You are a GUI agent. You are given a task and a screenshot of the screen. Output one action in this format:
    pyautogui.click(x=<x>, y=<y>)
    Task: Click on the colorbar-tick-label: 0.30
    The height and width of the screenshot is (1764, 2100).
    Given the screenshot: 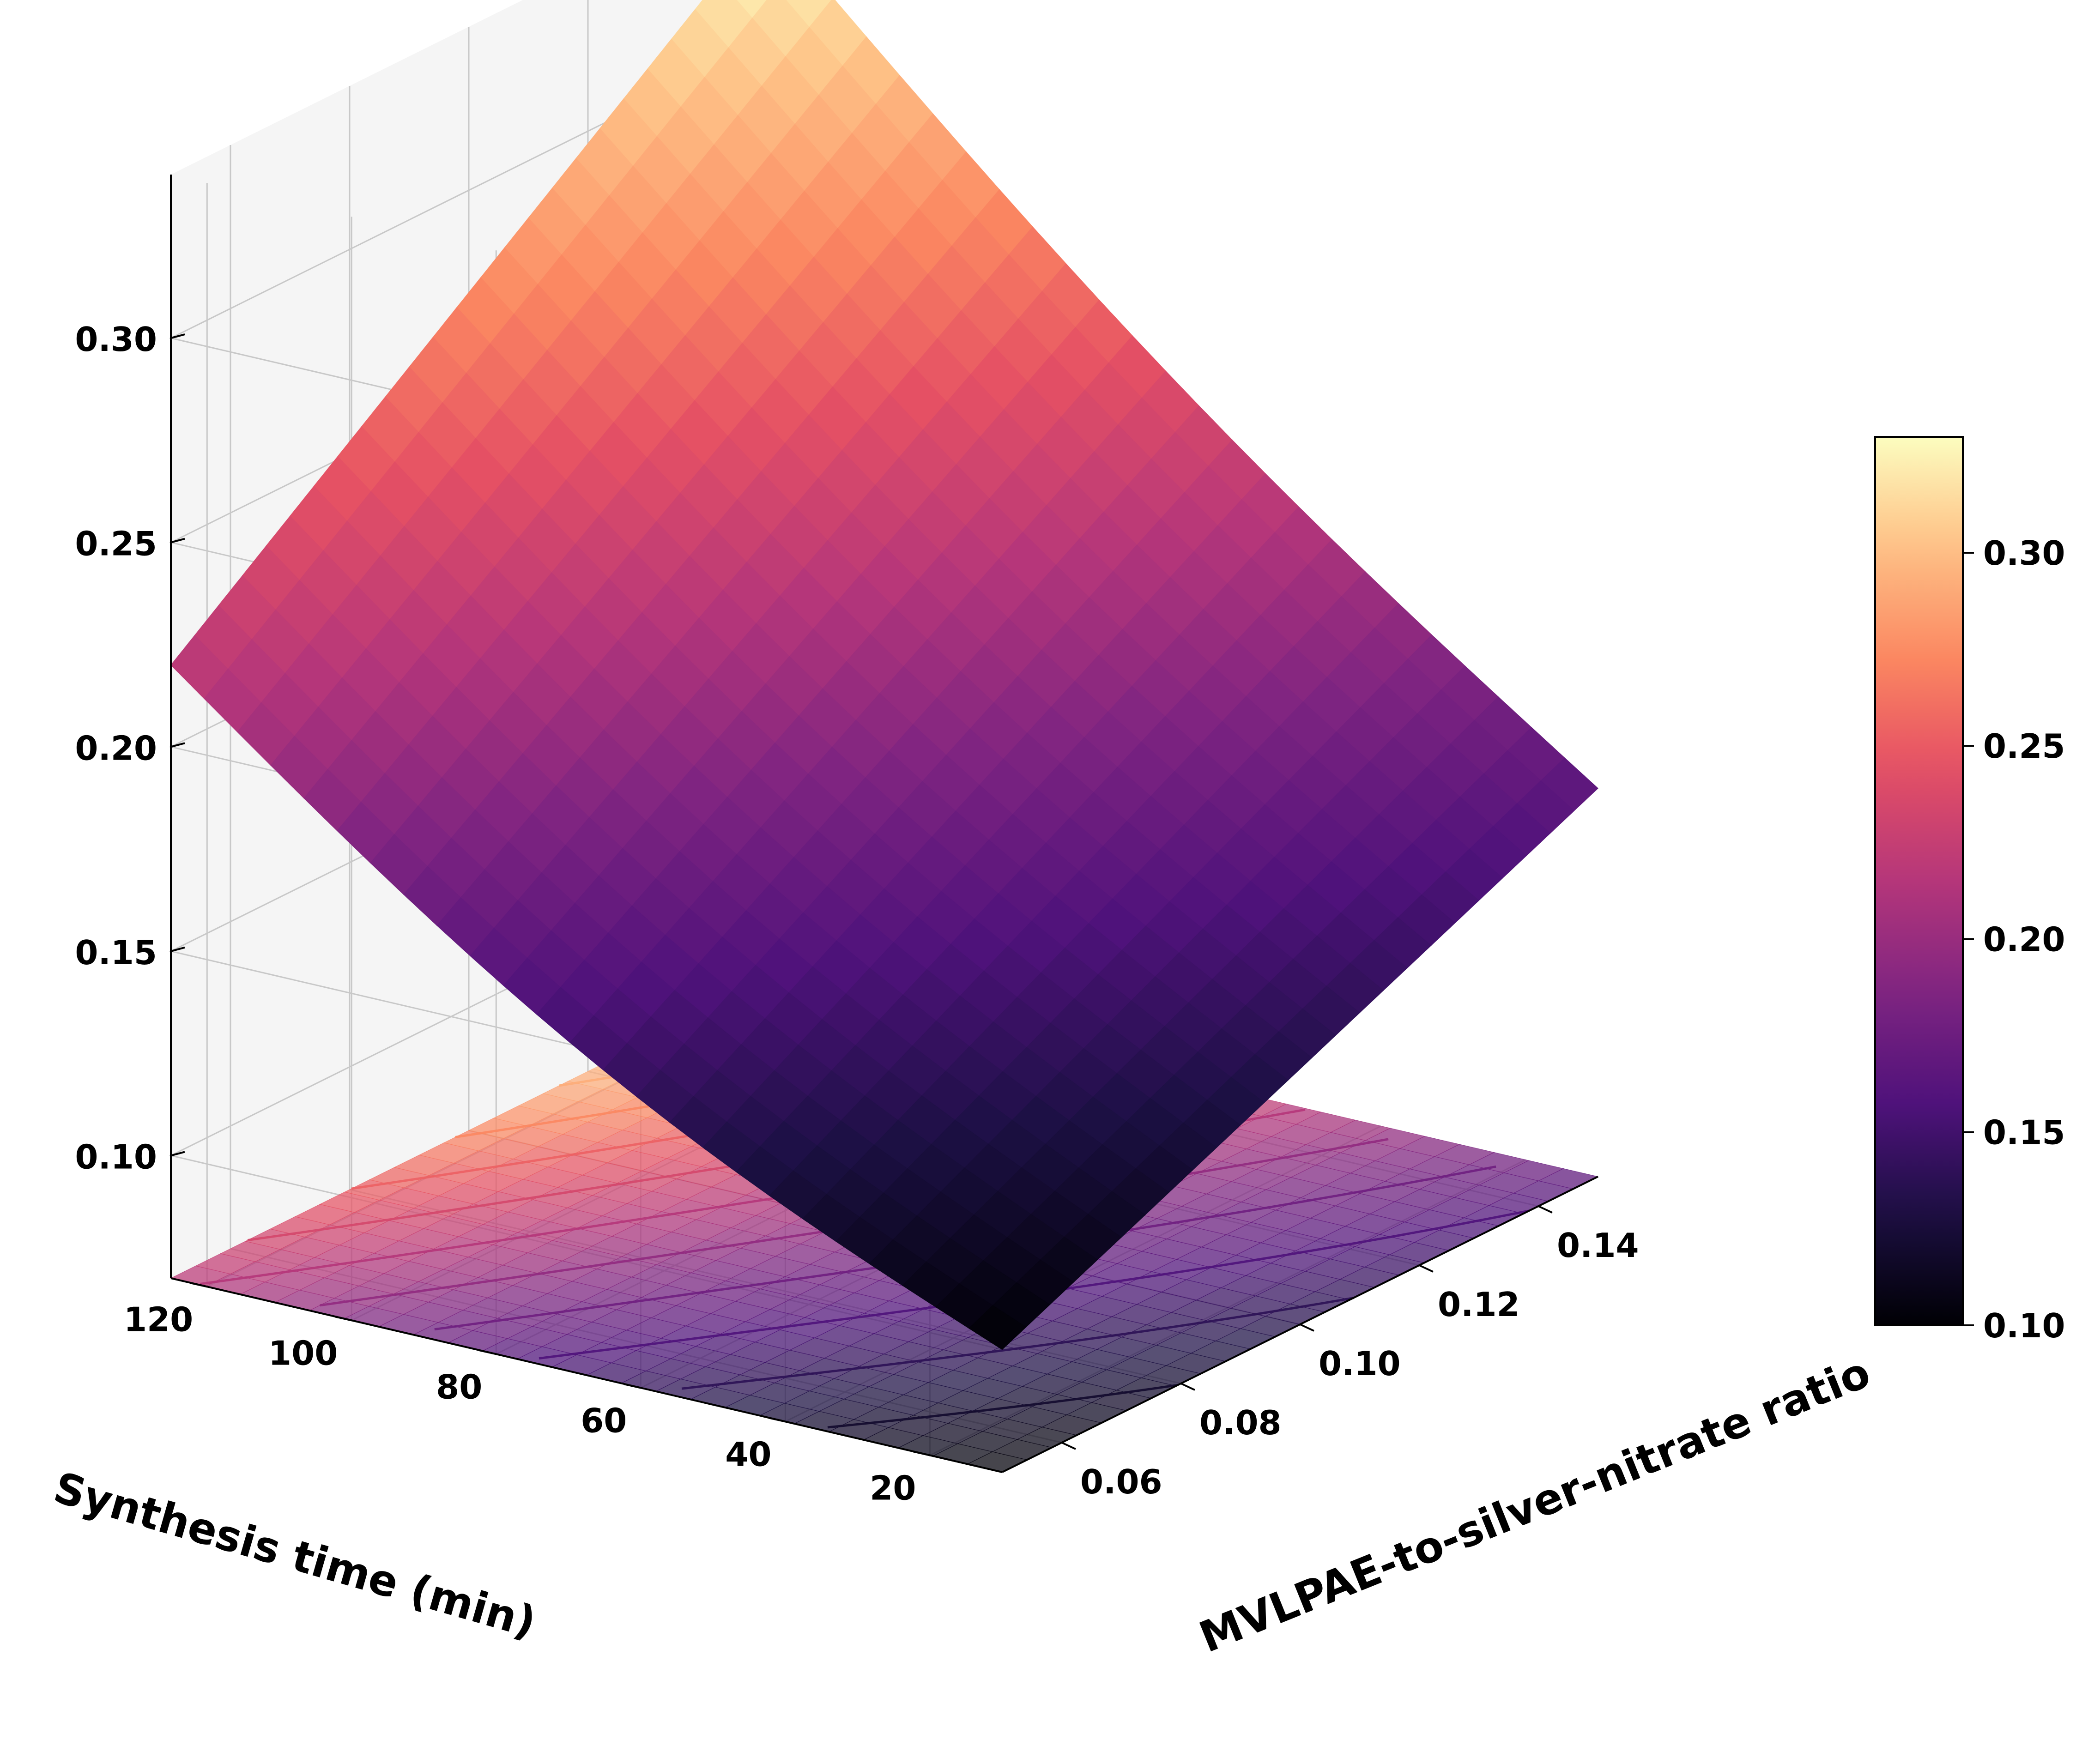 What is the action you would take?
    pyautogui.click(x=2024, y=553)
    